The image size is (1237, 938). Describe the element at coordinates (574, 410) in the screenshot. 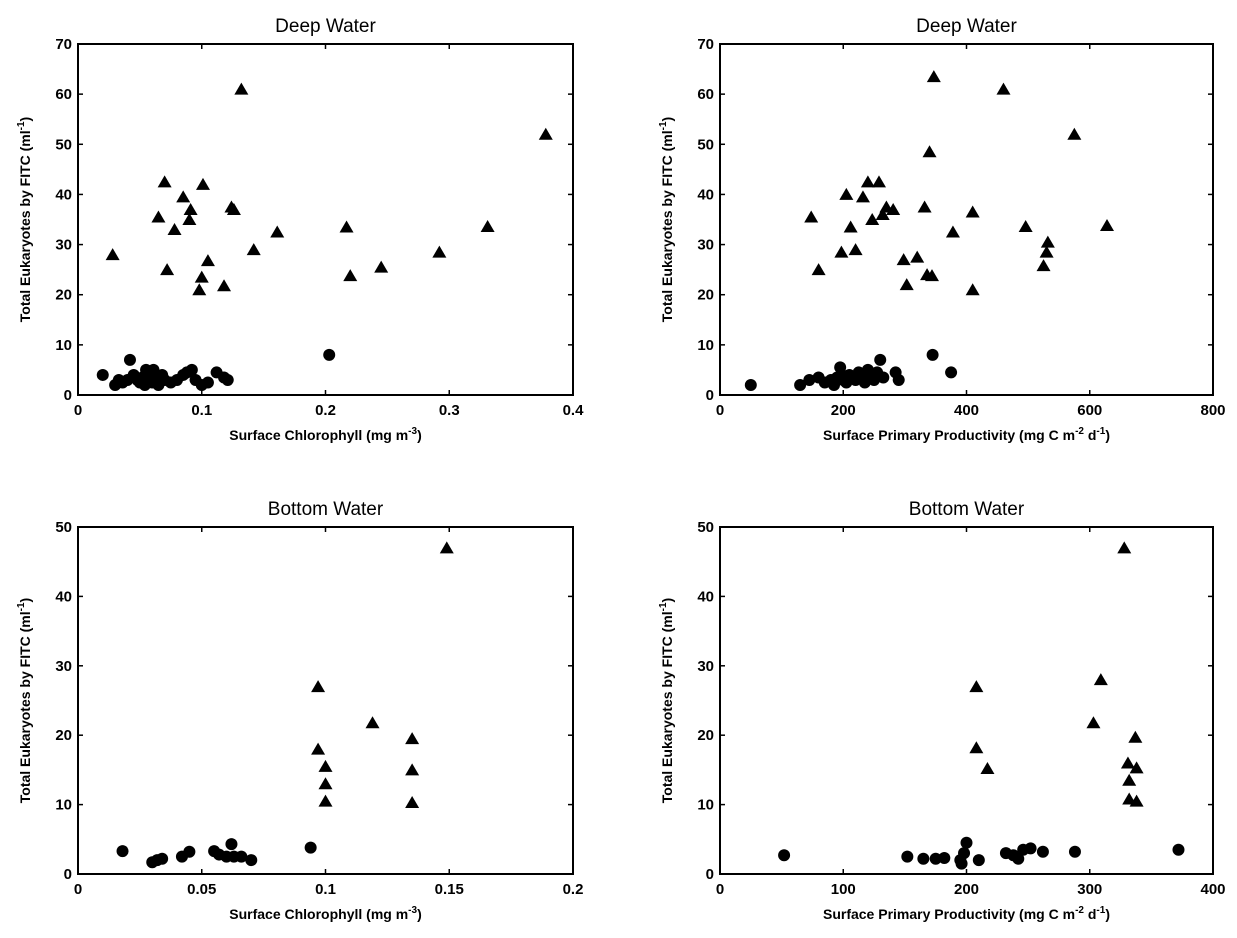

I see `x-tick-label: 0.4` at that location.